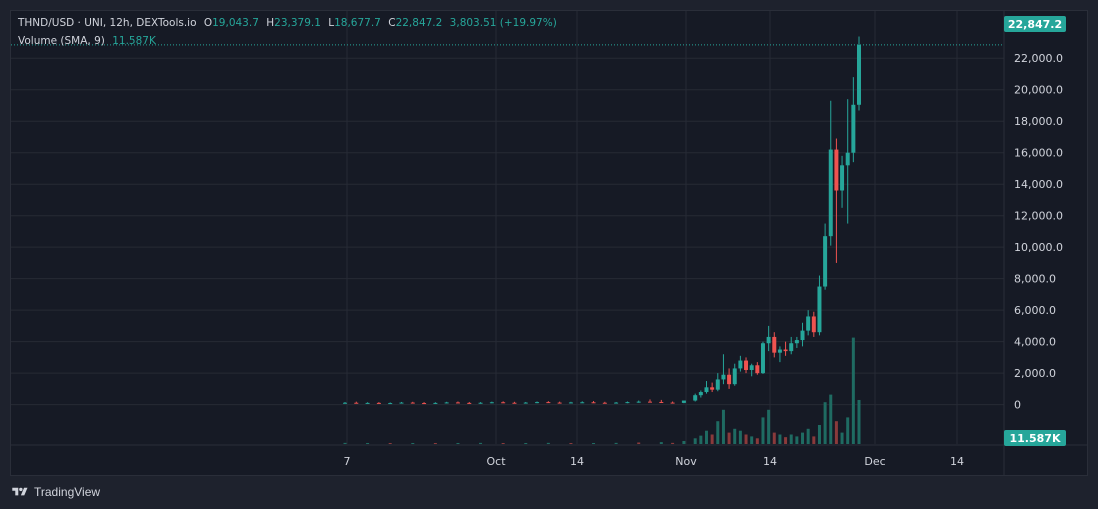 This screenshot has width=1098, height=509. Describe the element at coordinates (1038, 216) in the screenshot. I see `price-tick-label: 12,000.0` at that location.